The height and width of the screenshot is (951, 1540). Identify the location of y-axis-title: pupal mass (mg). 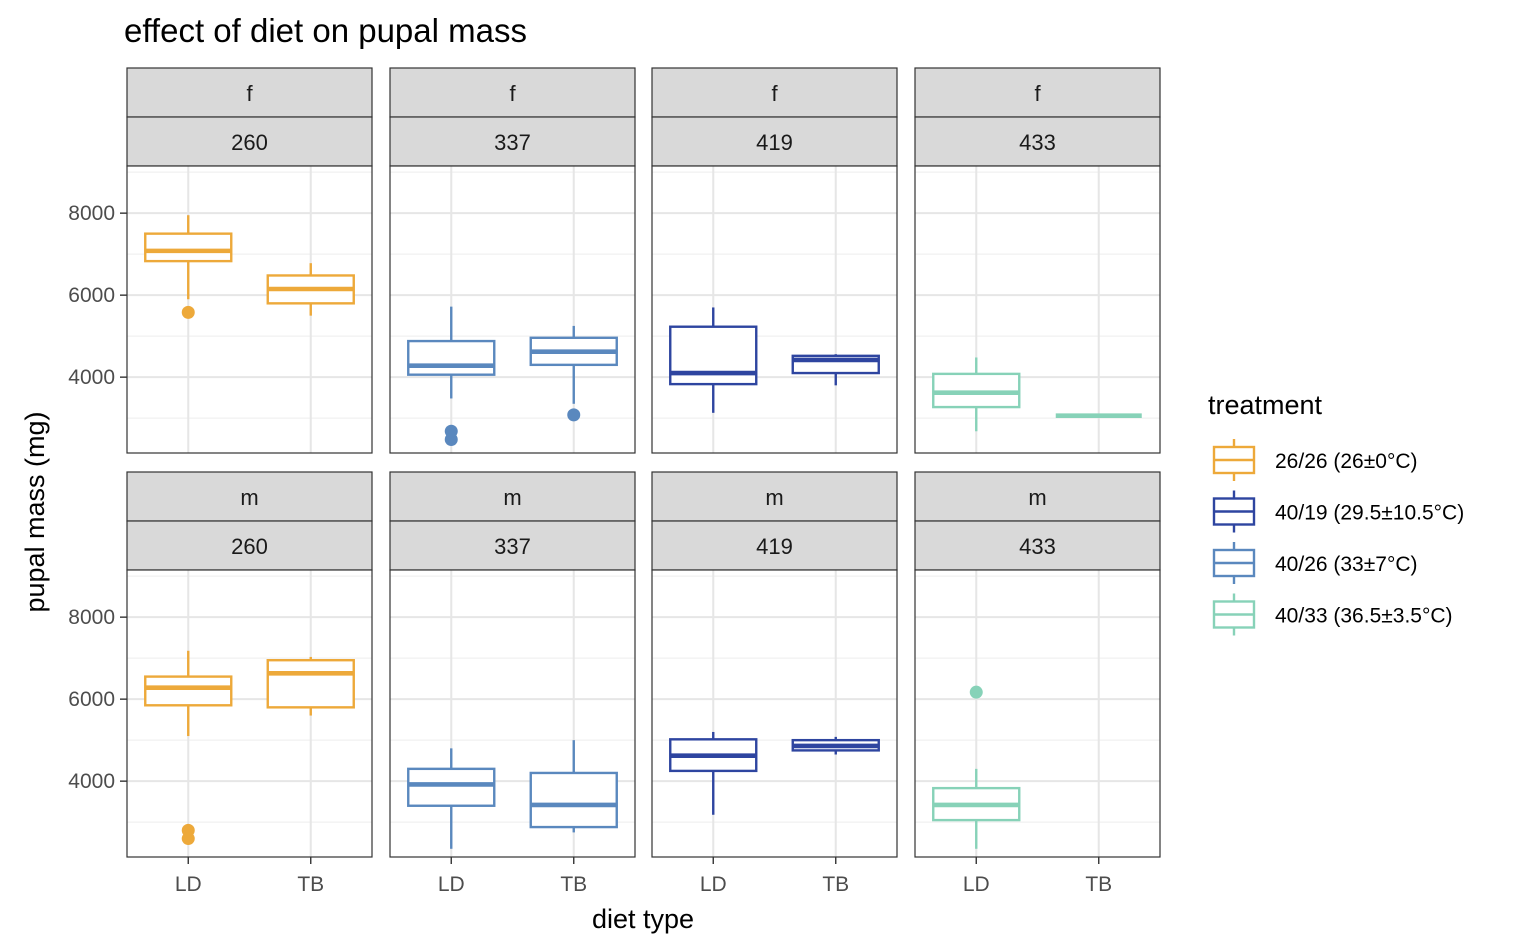
(35, 511).